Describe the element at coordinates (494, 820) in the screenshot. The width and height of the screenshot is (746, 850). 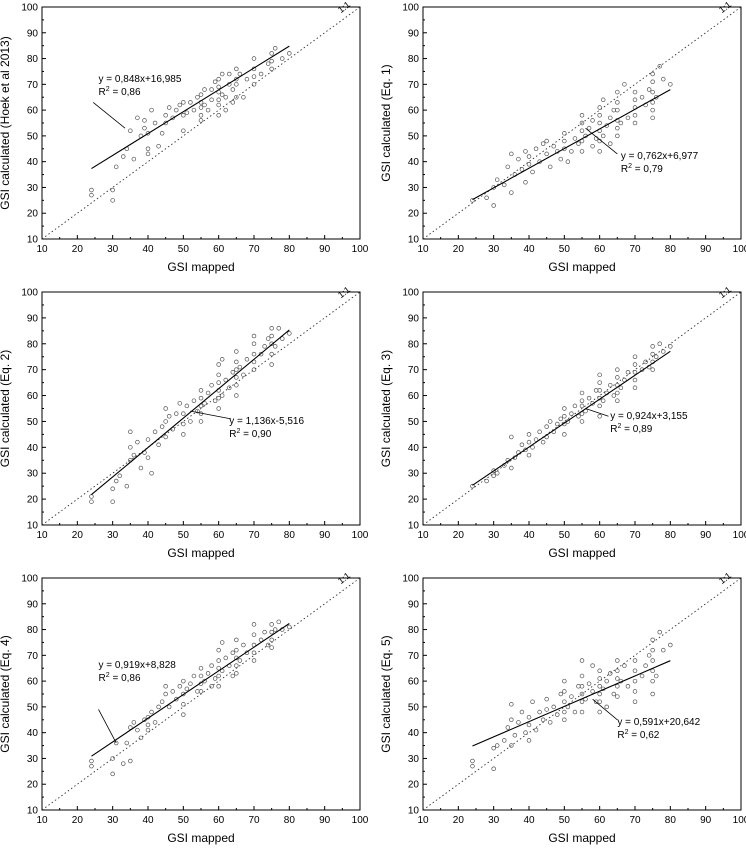
I see `x-tick-label: 30` at that location.